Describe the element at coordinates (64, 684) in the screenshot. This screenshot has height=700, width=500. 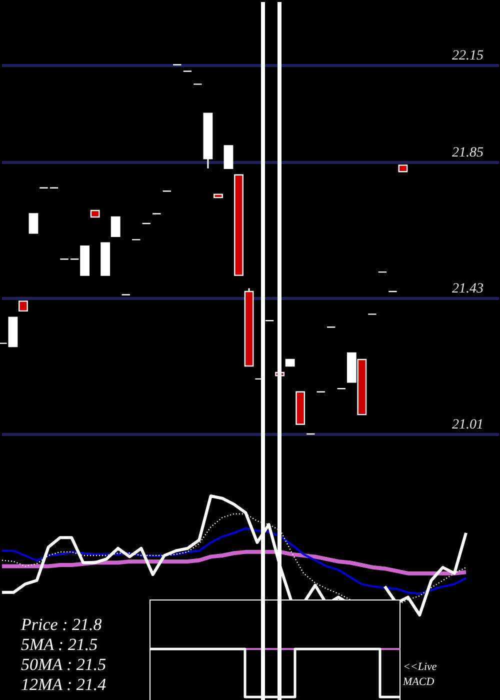
I see `text: 12MA : 21.4` at that location.